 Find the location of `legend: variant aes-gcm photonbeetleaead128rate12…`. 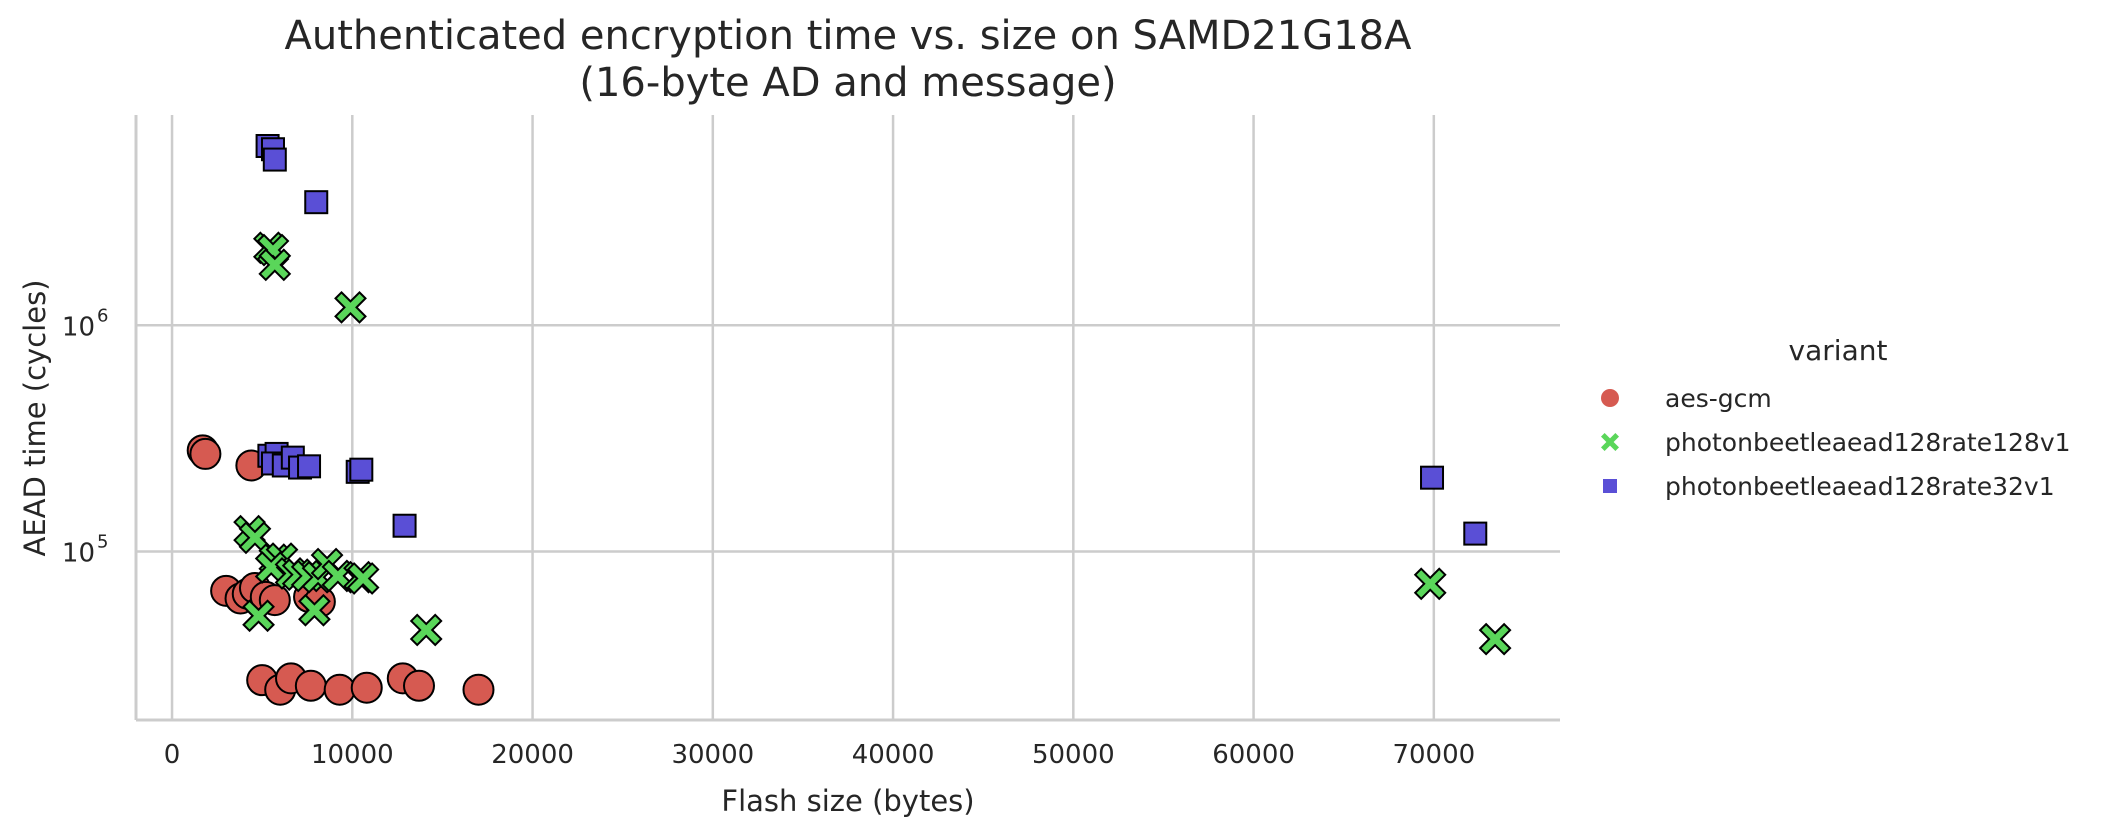

legend: variant aes-gcm photonbeetleaead128rate12… is located at coordinates (1836, 417).